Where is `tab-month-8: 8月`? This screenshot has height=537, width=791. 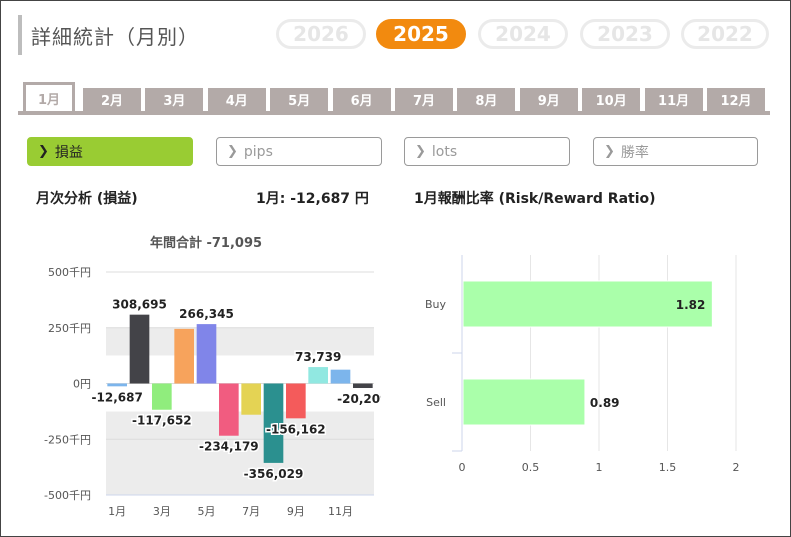 tab-month-8: 8月 is located at coordinates (486, 99).